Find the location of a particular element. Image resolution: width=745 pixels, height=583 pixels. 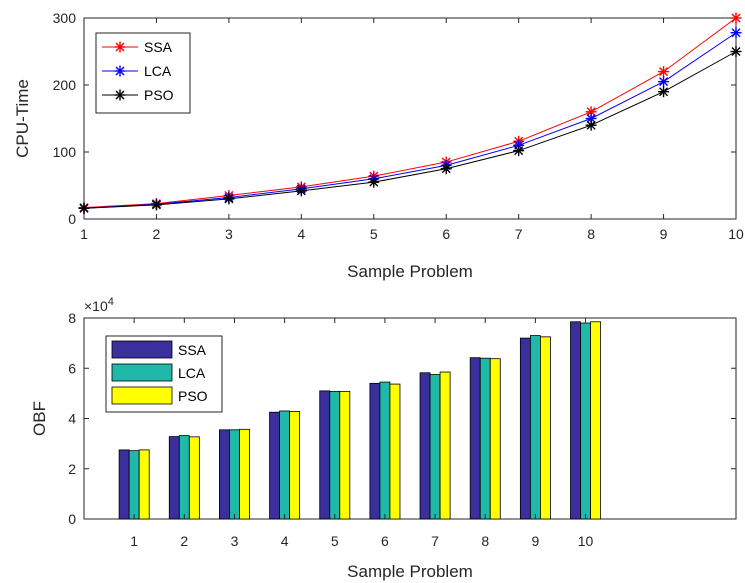

legend-marker-lca is located at coordinates (120, 71).